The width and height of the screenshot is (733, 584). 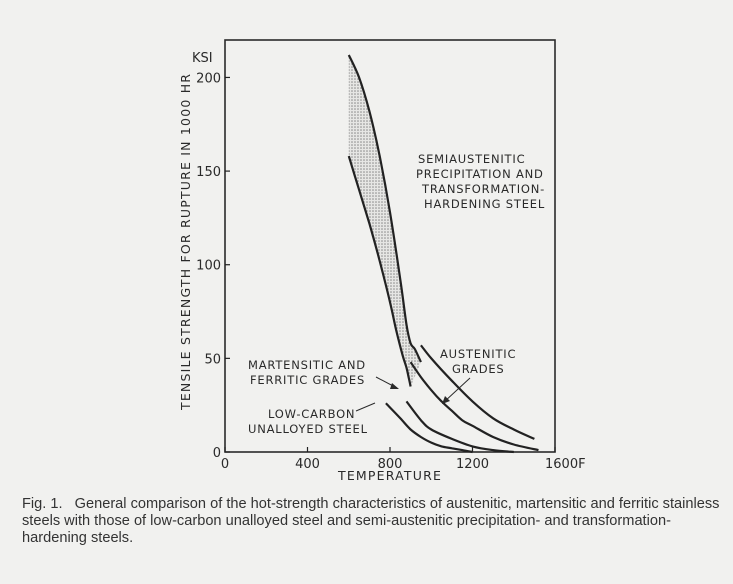 What do you see at coordinates (185, 242) in the screenshot?
I see `y-axis-title: TENSILE STRENGTH FOR RUPTURE IN 1000 HR` at bounding box center [185, 242].